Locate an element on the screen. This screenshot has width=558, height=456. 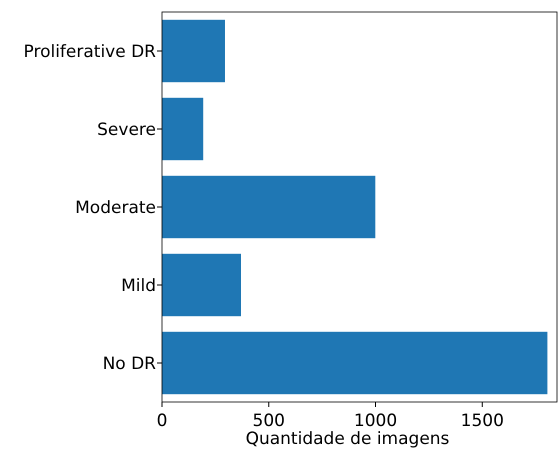
y-tick-label: Proliferative DR is located at coordinates (90, 52).